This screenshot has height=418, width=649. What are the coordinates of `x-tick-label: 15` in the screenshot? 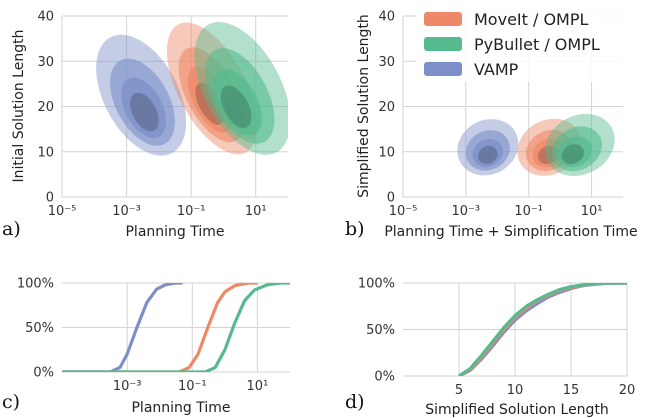 It's located at (571, 390).